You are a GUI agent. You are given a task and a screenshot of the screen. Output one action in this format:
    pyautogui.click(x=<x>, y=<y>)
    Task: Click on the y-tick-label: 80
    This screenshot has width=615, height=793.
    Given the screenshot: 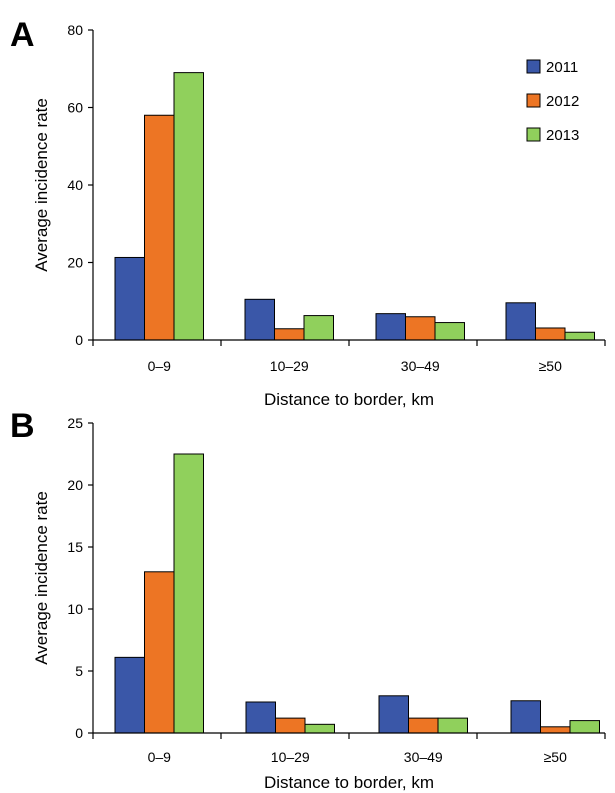 What is the action you would take?
    pyautogui.click(x=75, y=30)
    